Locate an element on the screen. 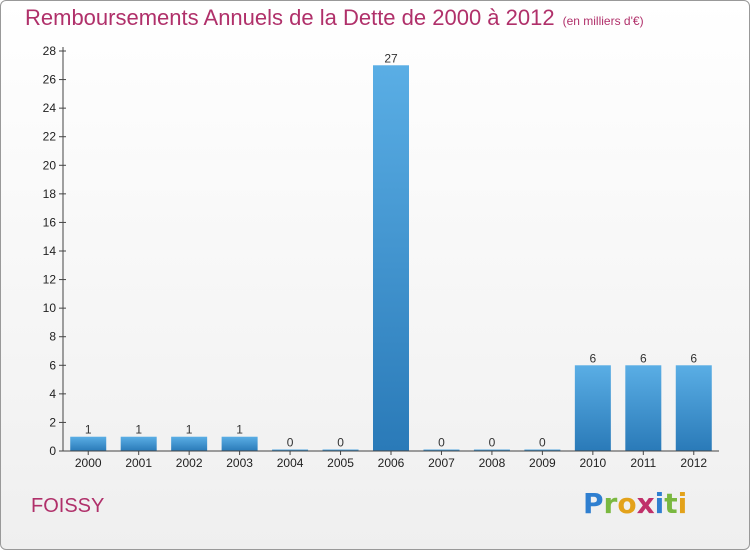 The image size is (750, 550). x-tick-label-2009: 2009 is located at coordinates (542, 463).